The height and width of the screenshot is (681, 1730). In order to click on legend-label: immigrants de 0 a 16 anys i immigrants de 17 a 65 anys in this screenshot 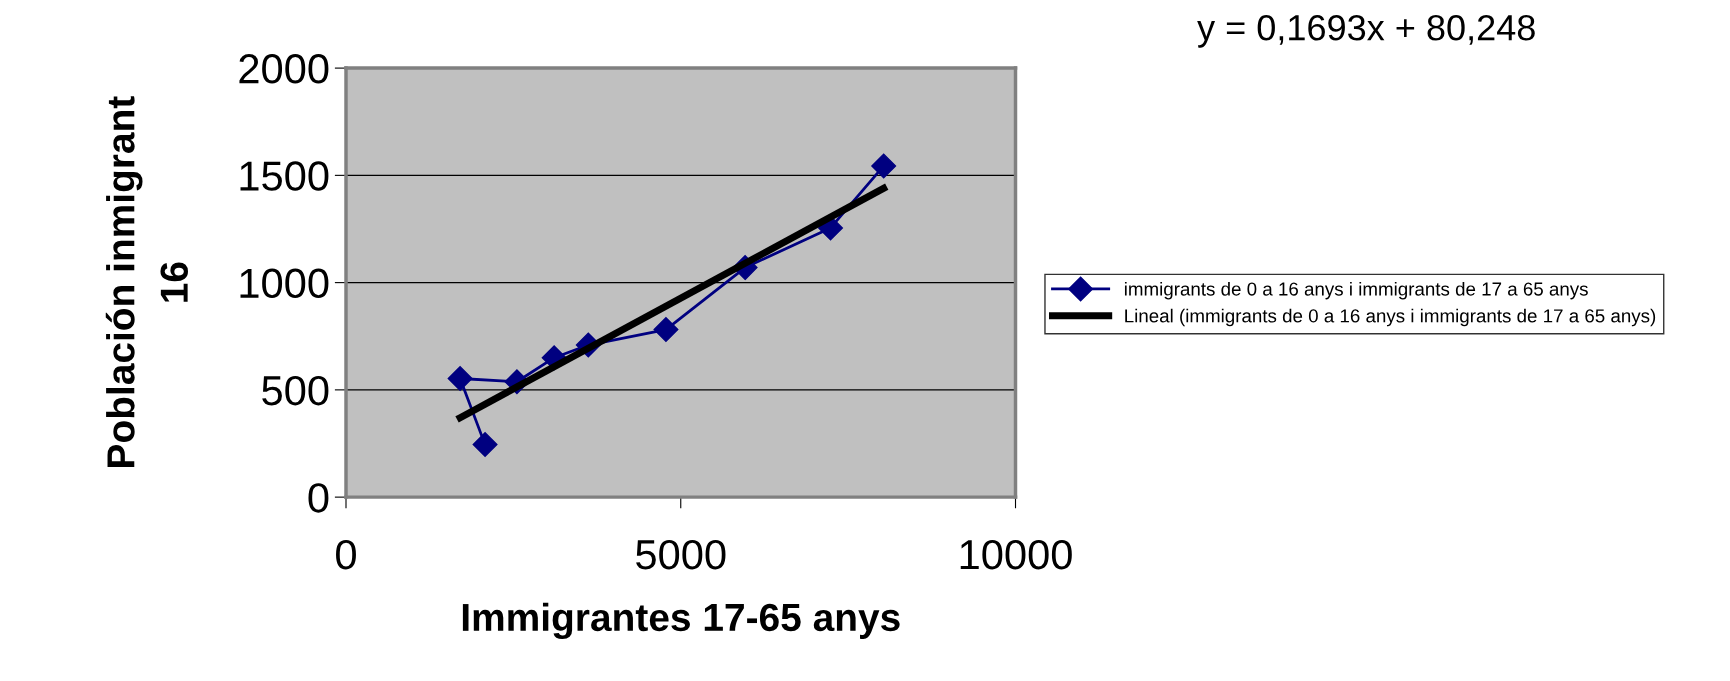, I will do `click(1356, 290)`.